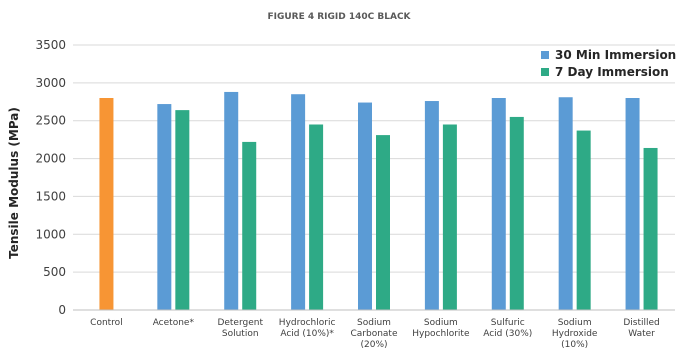  What do you see at coordinates (575, 334) in the screenshot?
I see `x-tick-label: Sodium Hydroxide (10%)` at bounding box center [575, 334].